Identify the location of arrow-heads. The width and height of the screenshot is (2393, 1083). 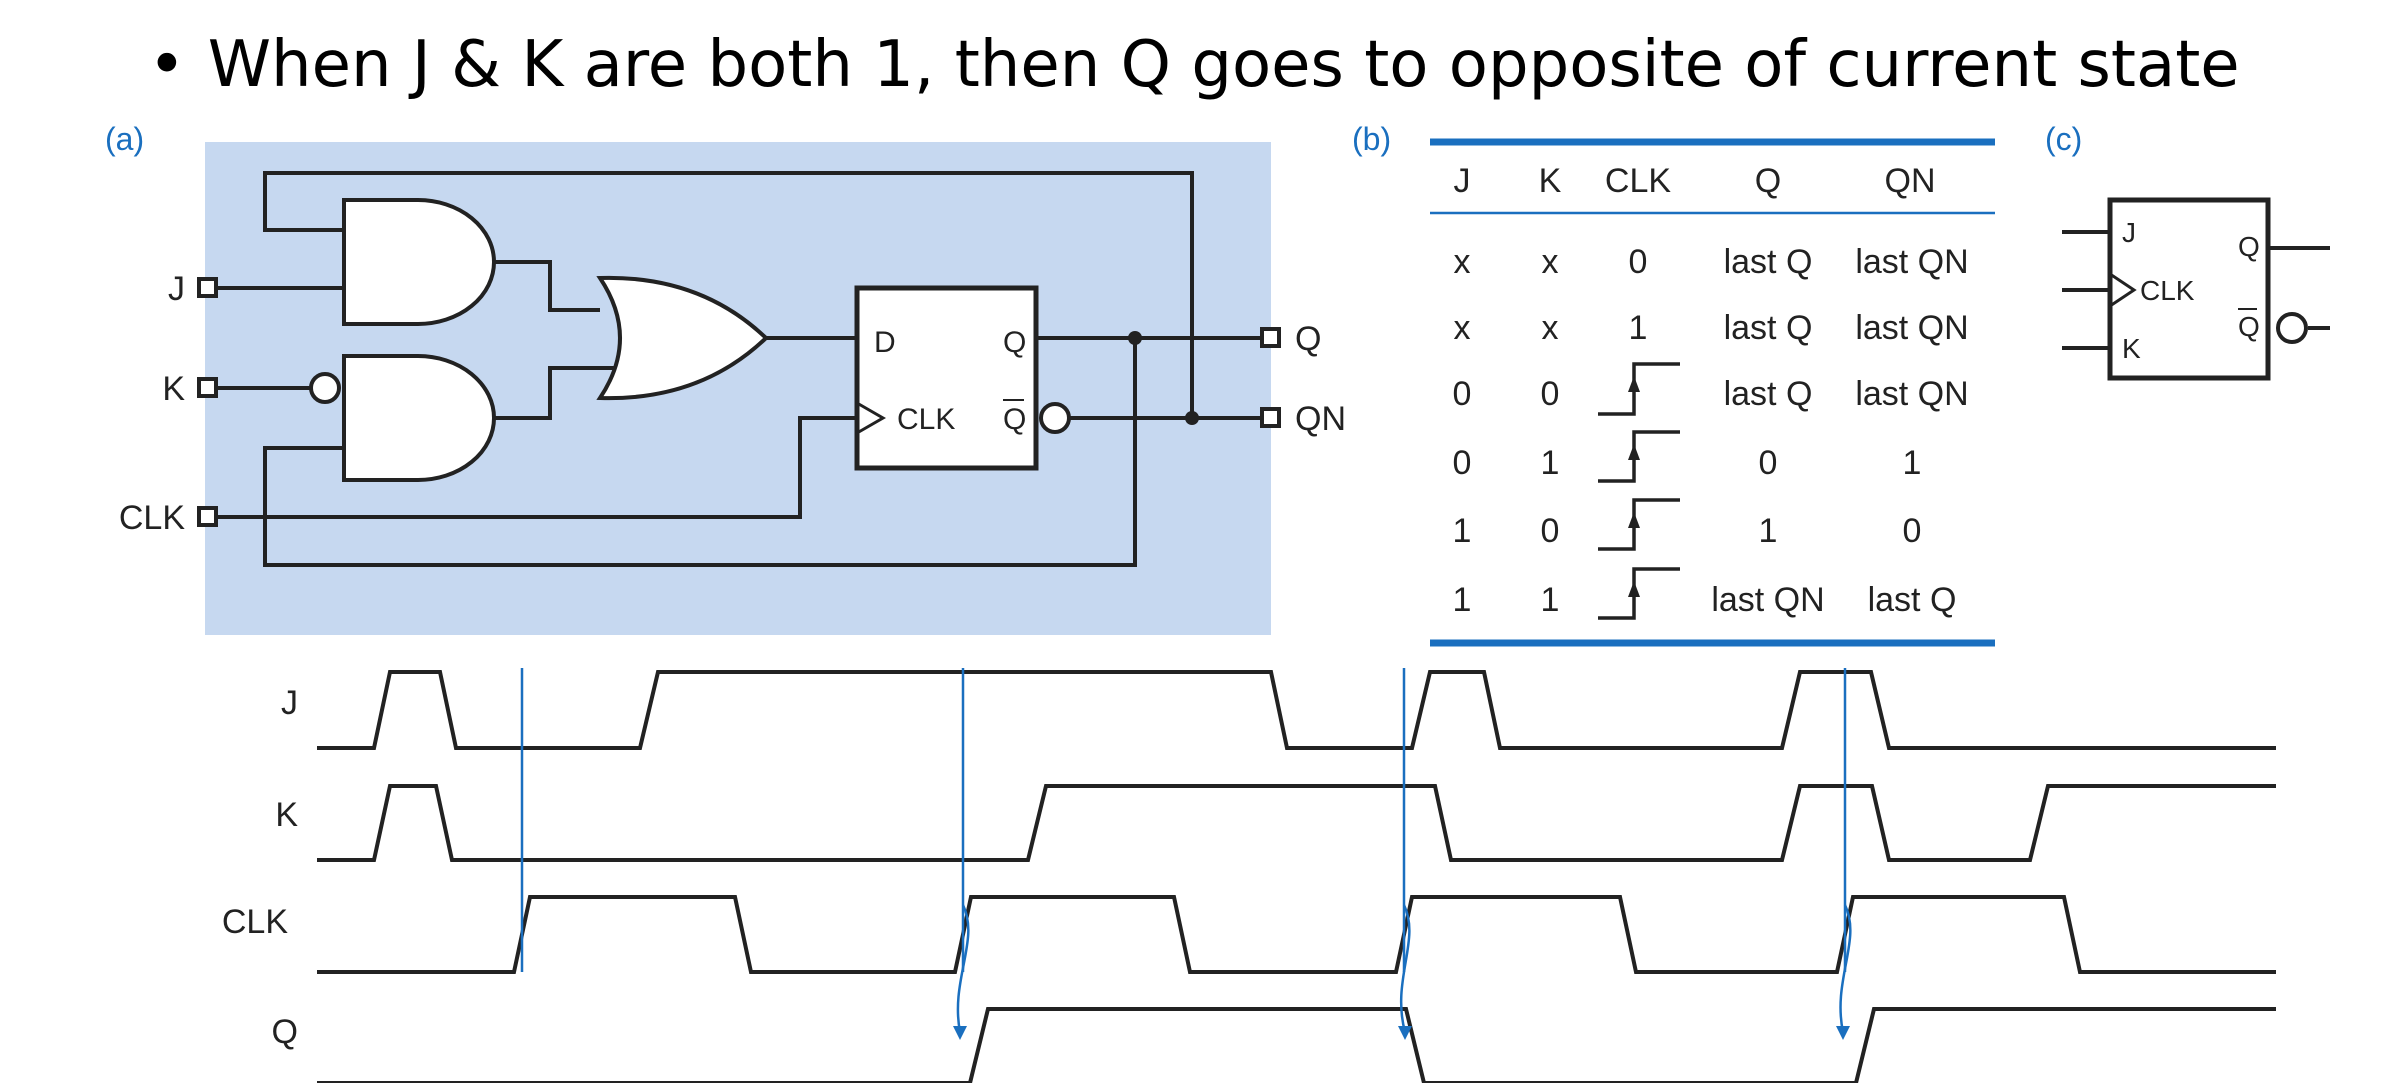
(1401, 1033).